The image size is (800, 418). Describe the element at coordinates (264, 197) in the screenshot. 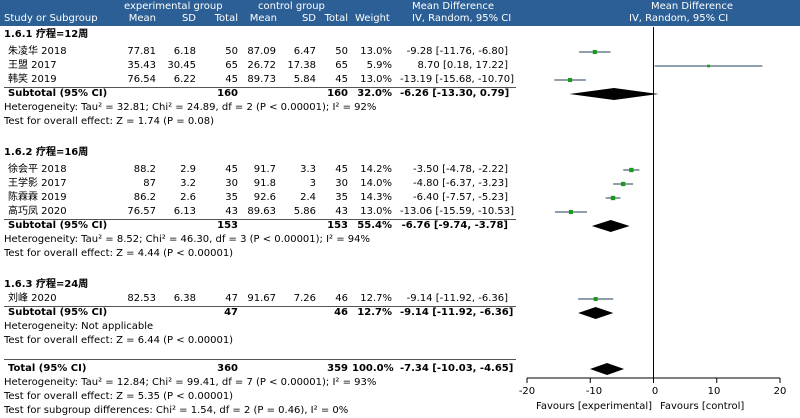

I see `ctrl-mean: 92.6` at that location.